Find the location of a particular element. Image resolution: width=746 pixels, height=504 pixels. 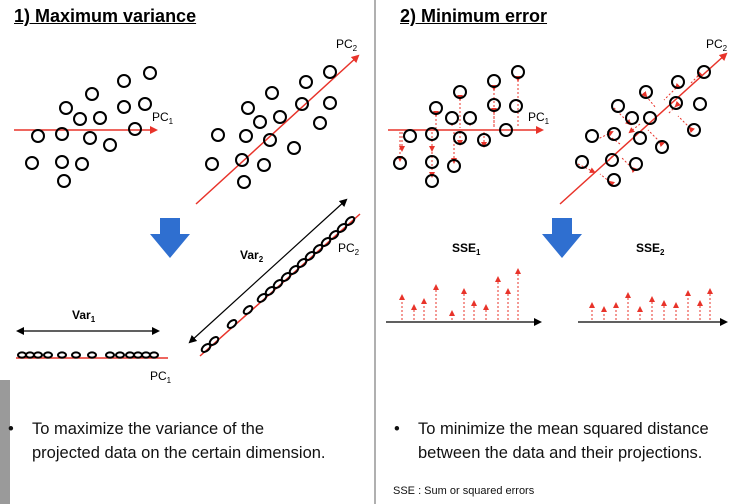

left-edge-shade is located at coordinates (5, 442).